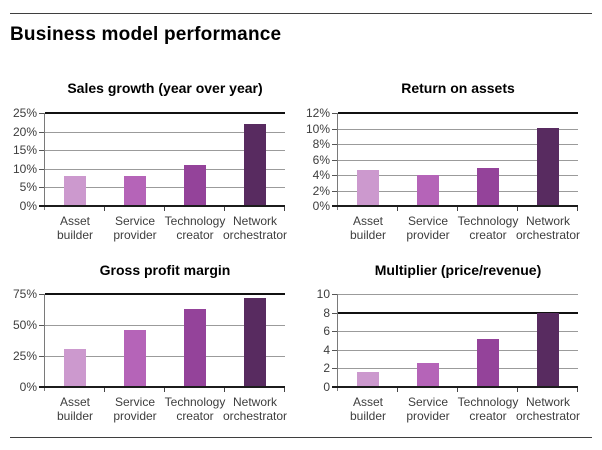 The width and height of the screenshot is (602, 450). I want to click on chart-title: Return on assets, so click(458, 88).